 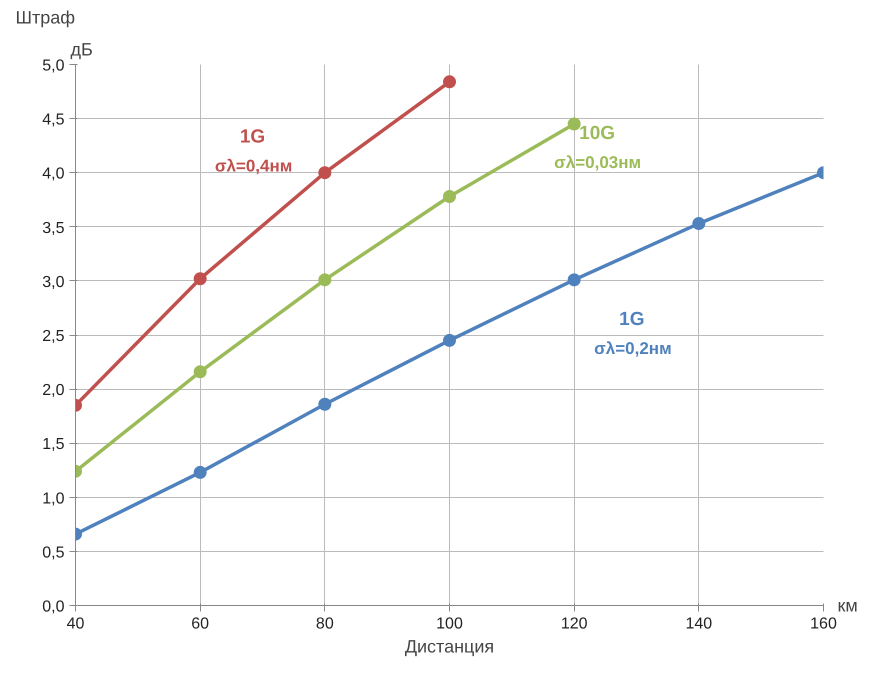 I want to click on y-tick-label: 3,0, so click(x=53, y=282).